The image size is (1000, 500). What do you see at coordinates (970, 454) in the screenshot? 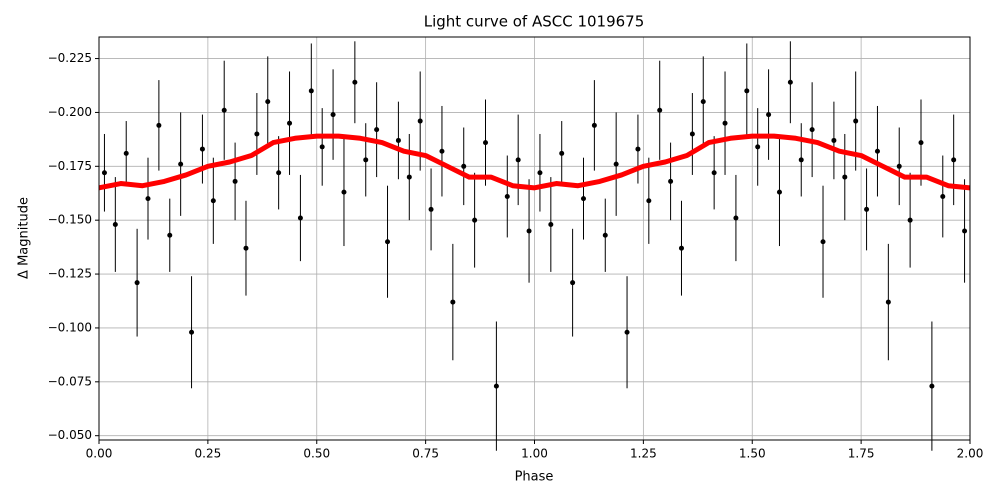
I see `x-tick-label: 2.00` at bounding box center [970, 454].